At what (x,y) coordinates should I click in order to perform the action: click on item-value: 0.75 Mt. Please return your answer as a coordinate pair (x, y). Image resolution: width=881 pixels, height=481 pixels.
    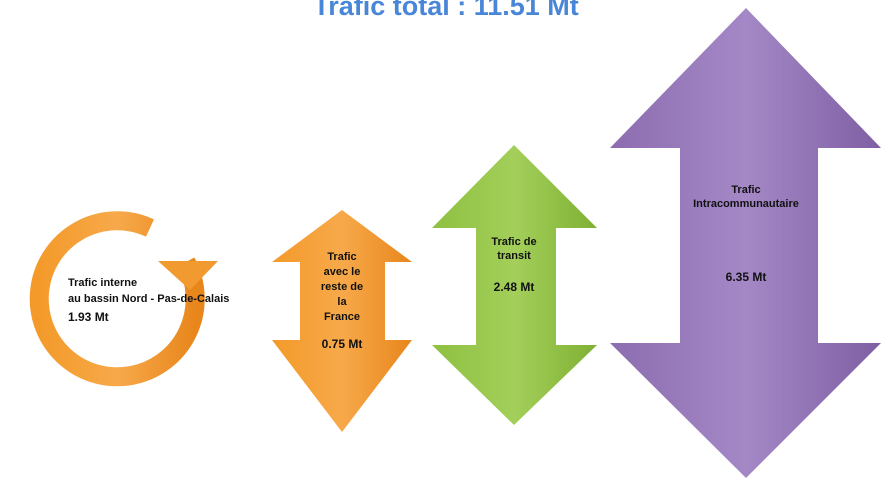
    Looking at the image, I should click on (342, 344).